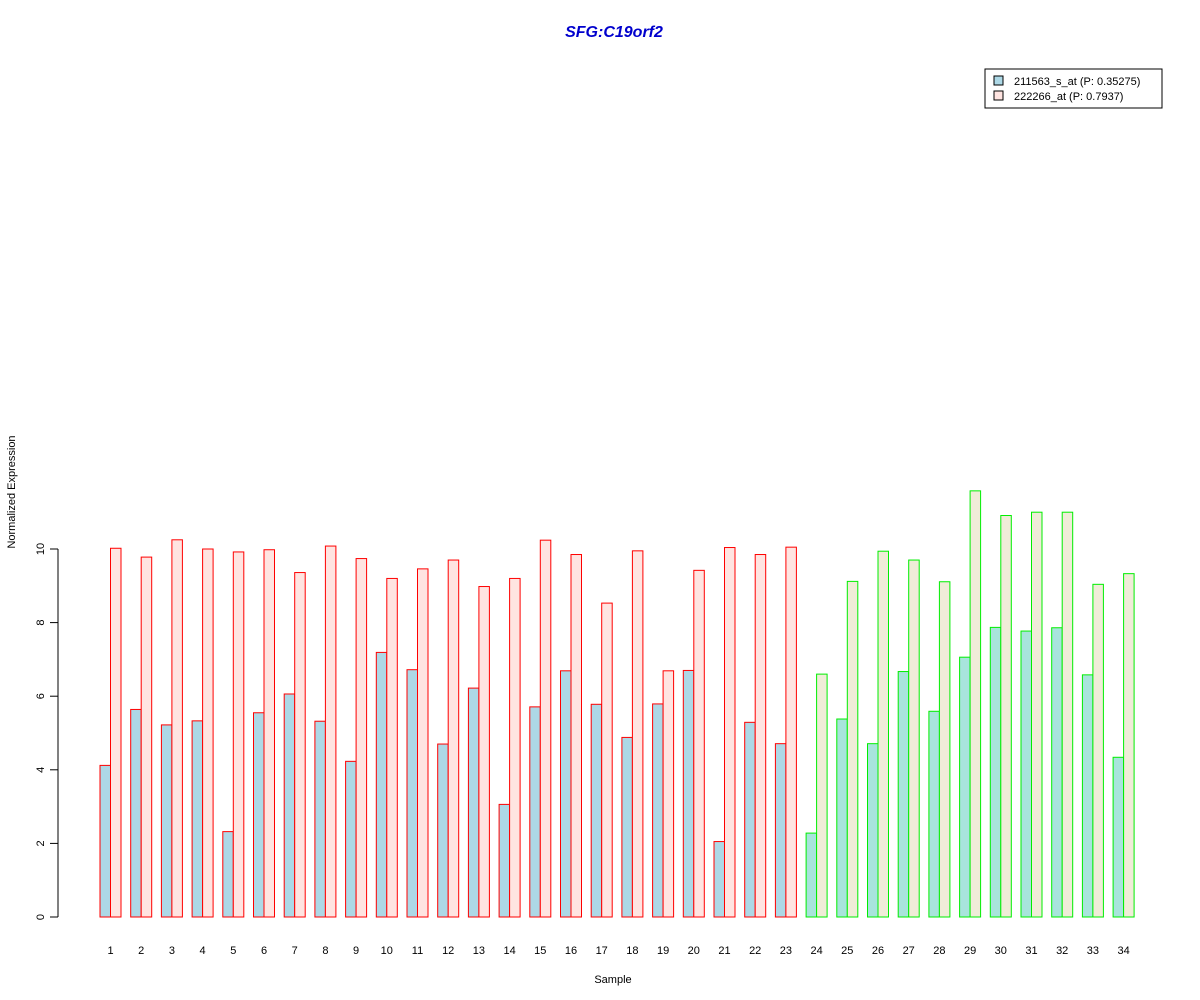 The width and height of the screenshot is (1200, 1000). What do you see at coordinates (110, 951) in the screenshot?
I see `x-tick-label: 1` at bounding box center [110, 951].